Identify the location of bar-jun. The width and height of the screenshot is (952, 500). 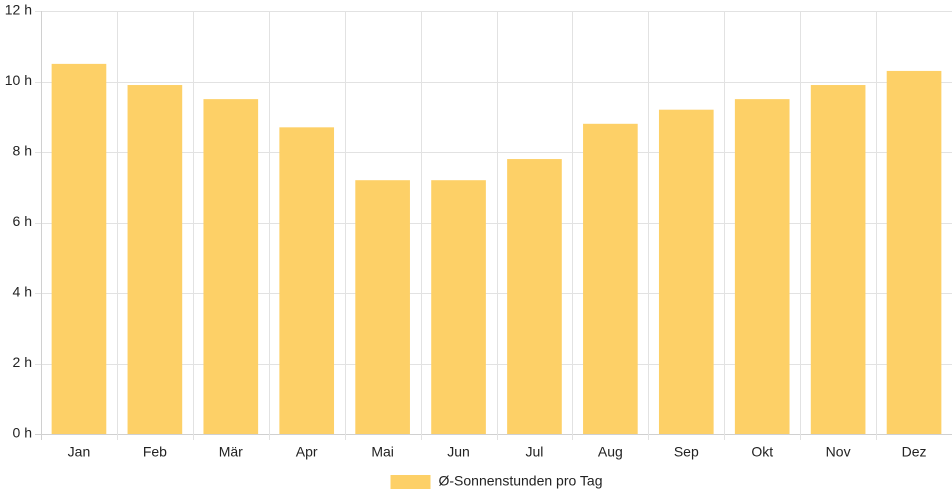
(458, 307).